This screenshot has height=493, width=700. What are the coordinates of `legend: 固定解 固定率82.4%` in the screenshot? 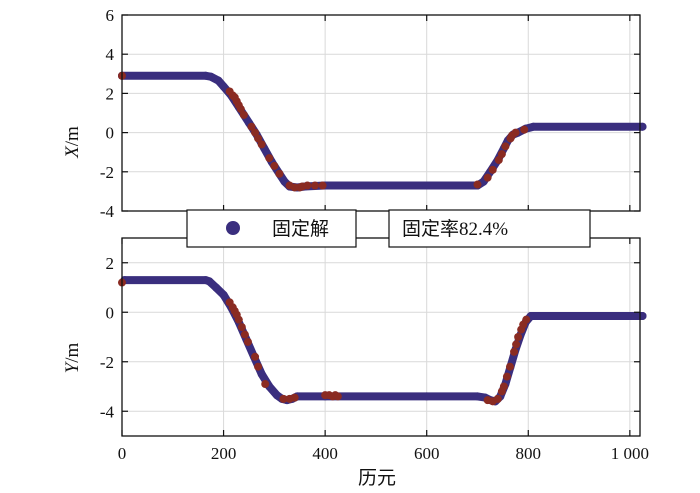 It's located at (388, 228).